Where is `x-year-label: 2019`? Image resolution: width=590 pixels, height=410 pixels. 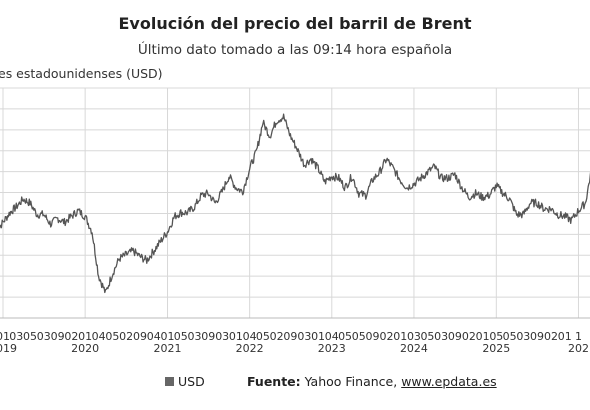 x-year-label: 2019 is located at coordinates (8, 348).